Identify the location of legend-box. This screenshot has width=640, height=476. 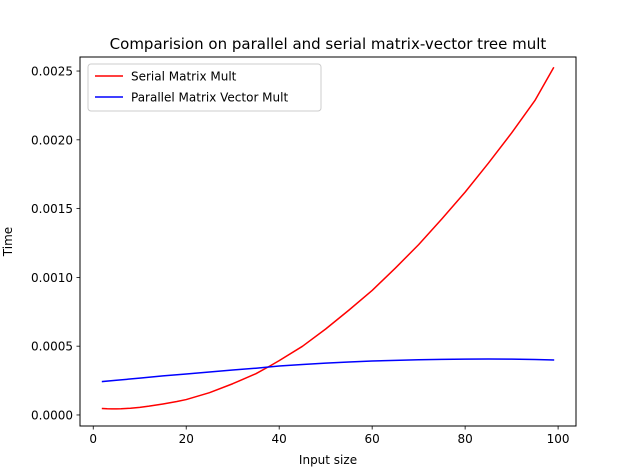
(204, 87).